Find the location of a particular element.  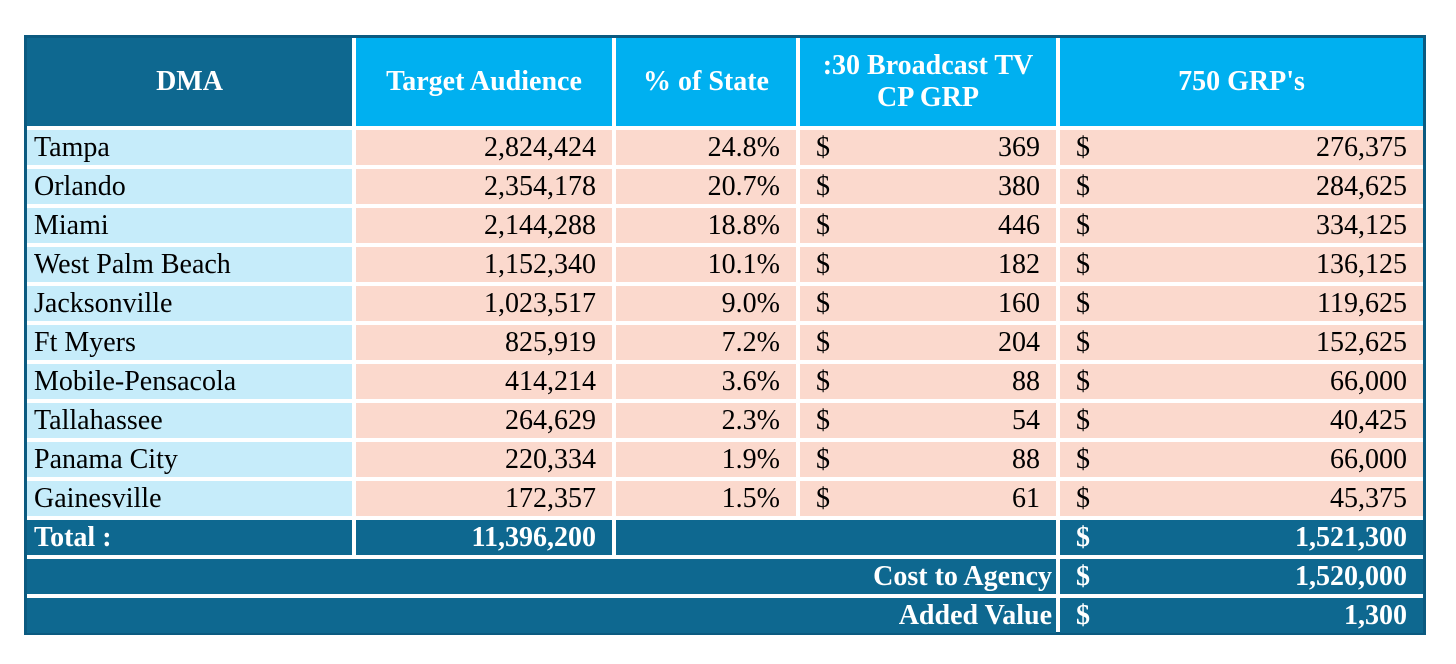

grp-cost-value: 40,425 is located at coordinates (1368, 420).